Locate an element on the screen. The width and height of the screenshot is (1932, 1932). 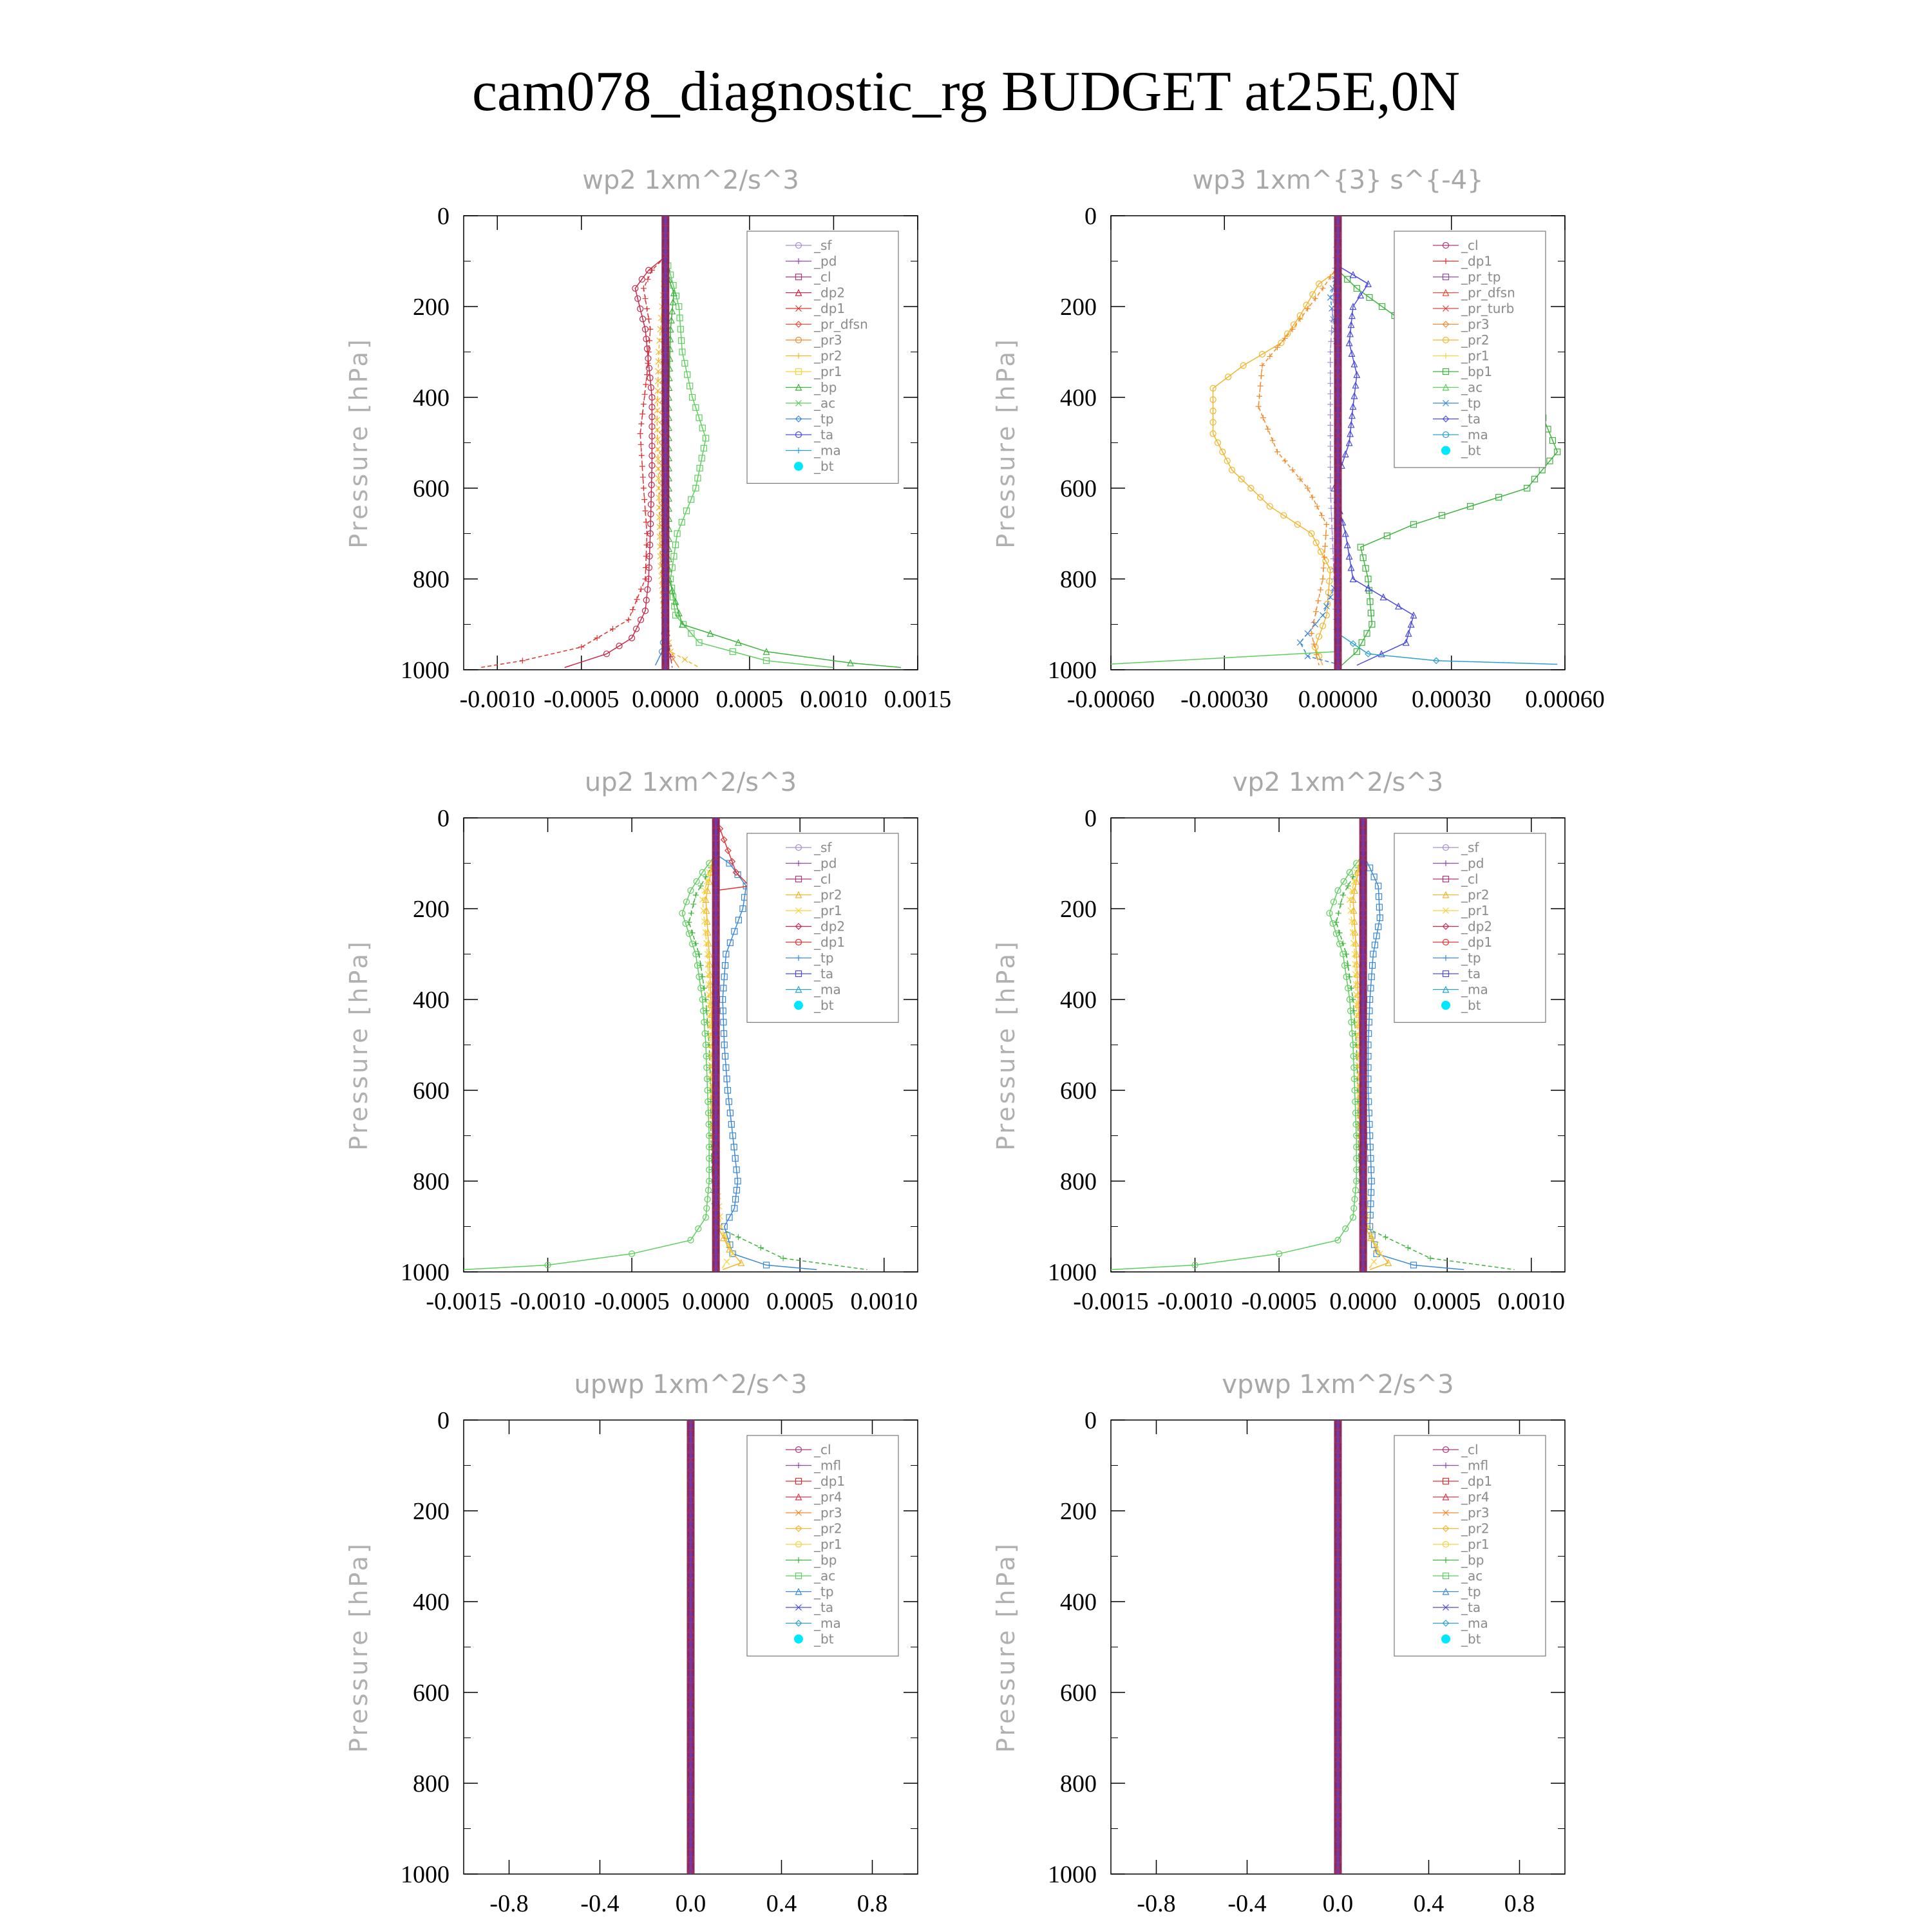
x-tick-label: -0.8 is located at coordinates (1156, 1903).